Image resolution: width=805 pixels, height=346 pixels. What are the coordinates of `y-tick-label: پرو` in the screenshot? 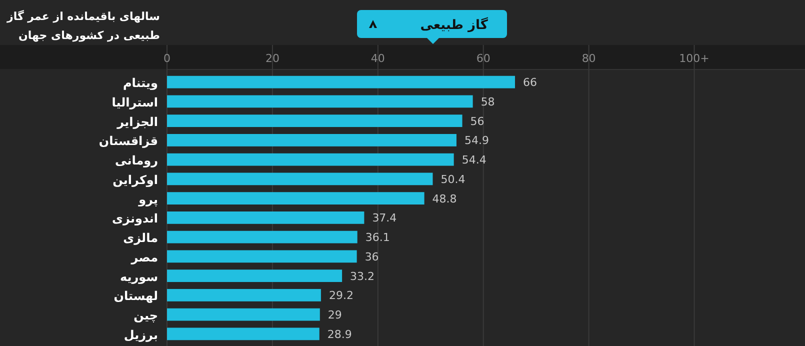 It's located at (148, 199).